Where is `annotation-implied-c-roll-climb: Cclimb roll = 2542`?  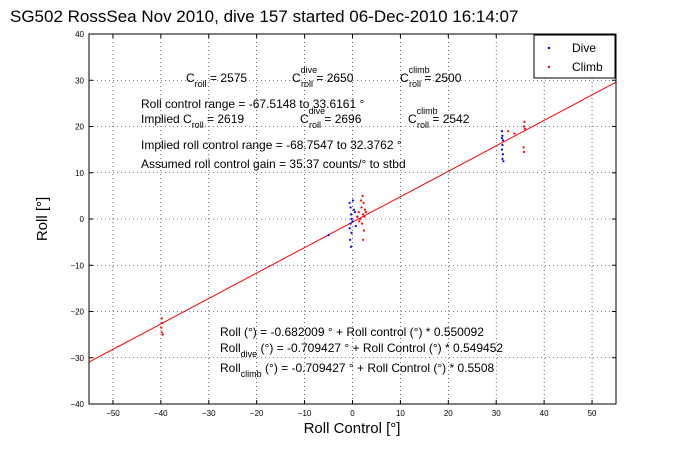 annotation-implied-c-roll-climb: Cclimb roll = 2542 is located at coordinates (439, 118).